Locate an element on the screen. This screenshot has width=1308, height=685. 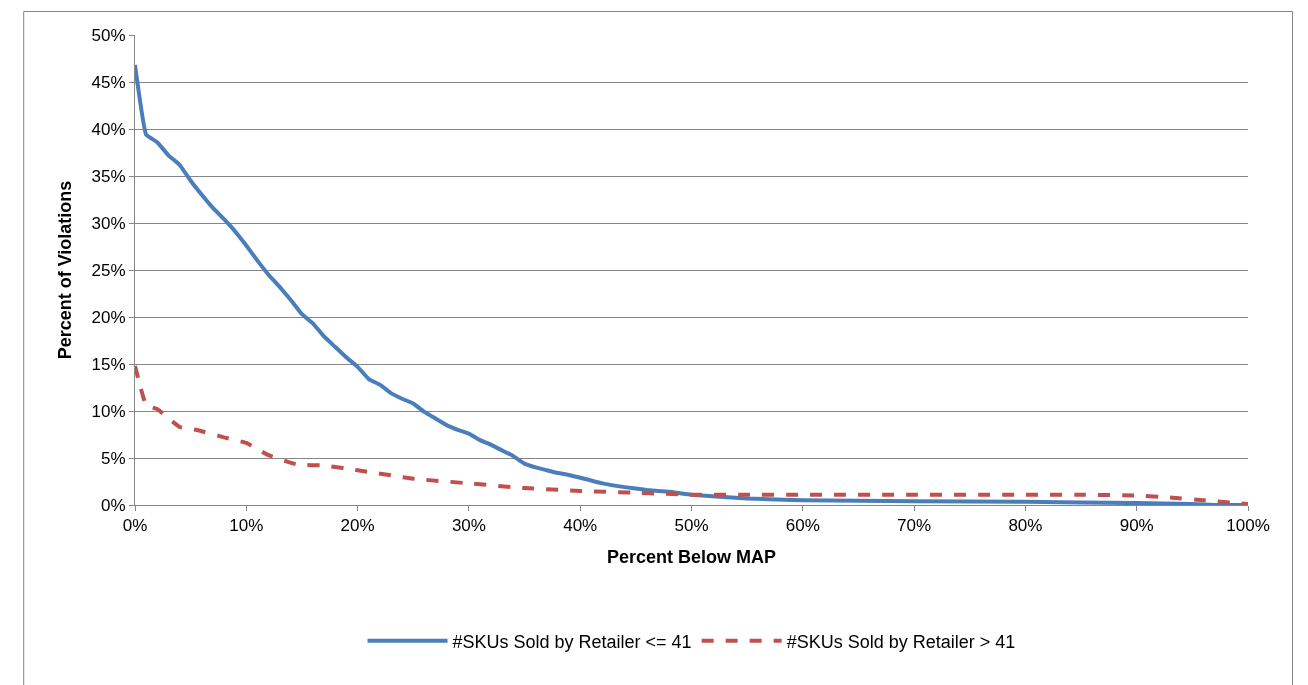
y-tick-label: 30% is located at coordinates (108, 223).